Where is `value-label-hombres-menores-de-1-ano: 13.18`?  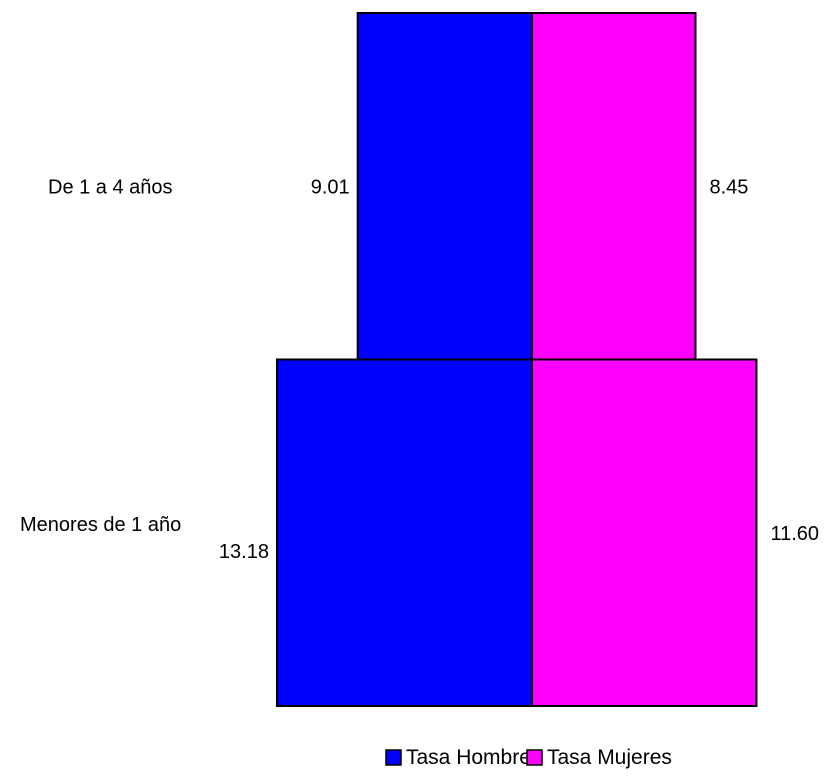
value-label-hombres-menores-de-1-ano: 13.18 is located at coordinates (244, 552).